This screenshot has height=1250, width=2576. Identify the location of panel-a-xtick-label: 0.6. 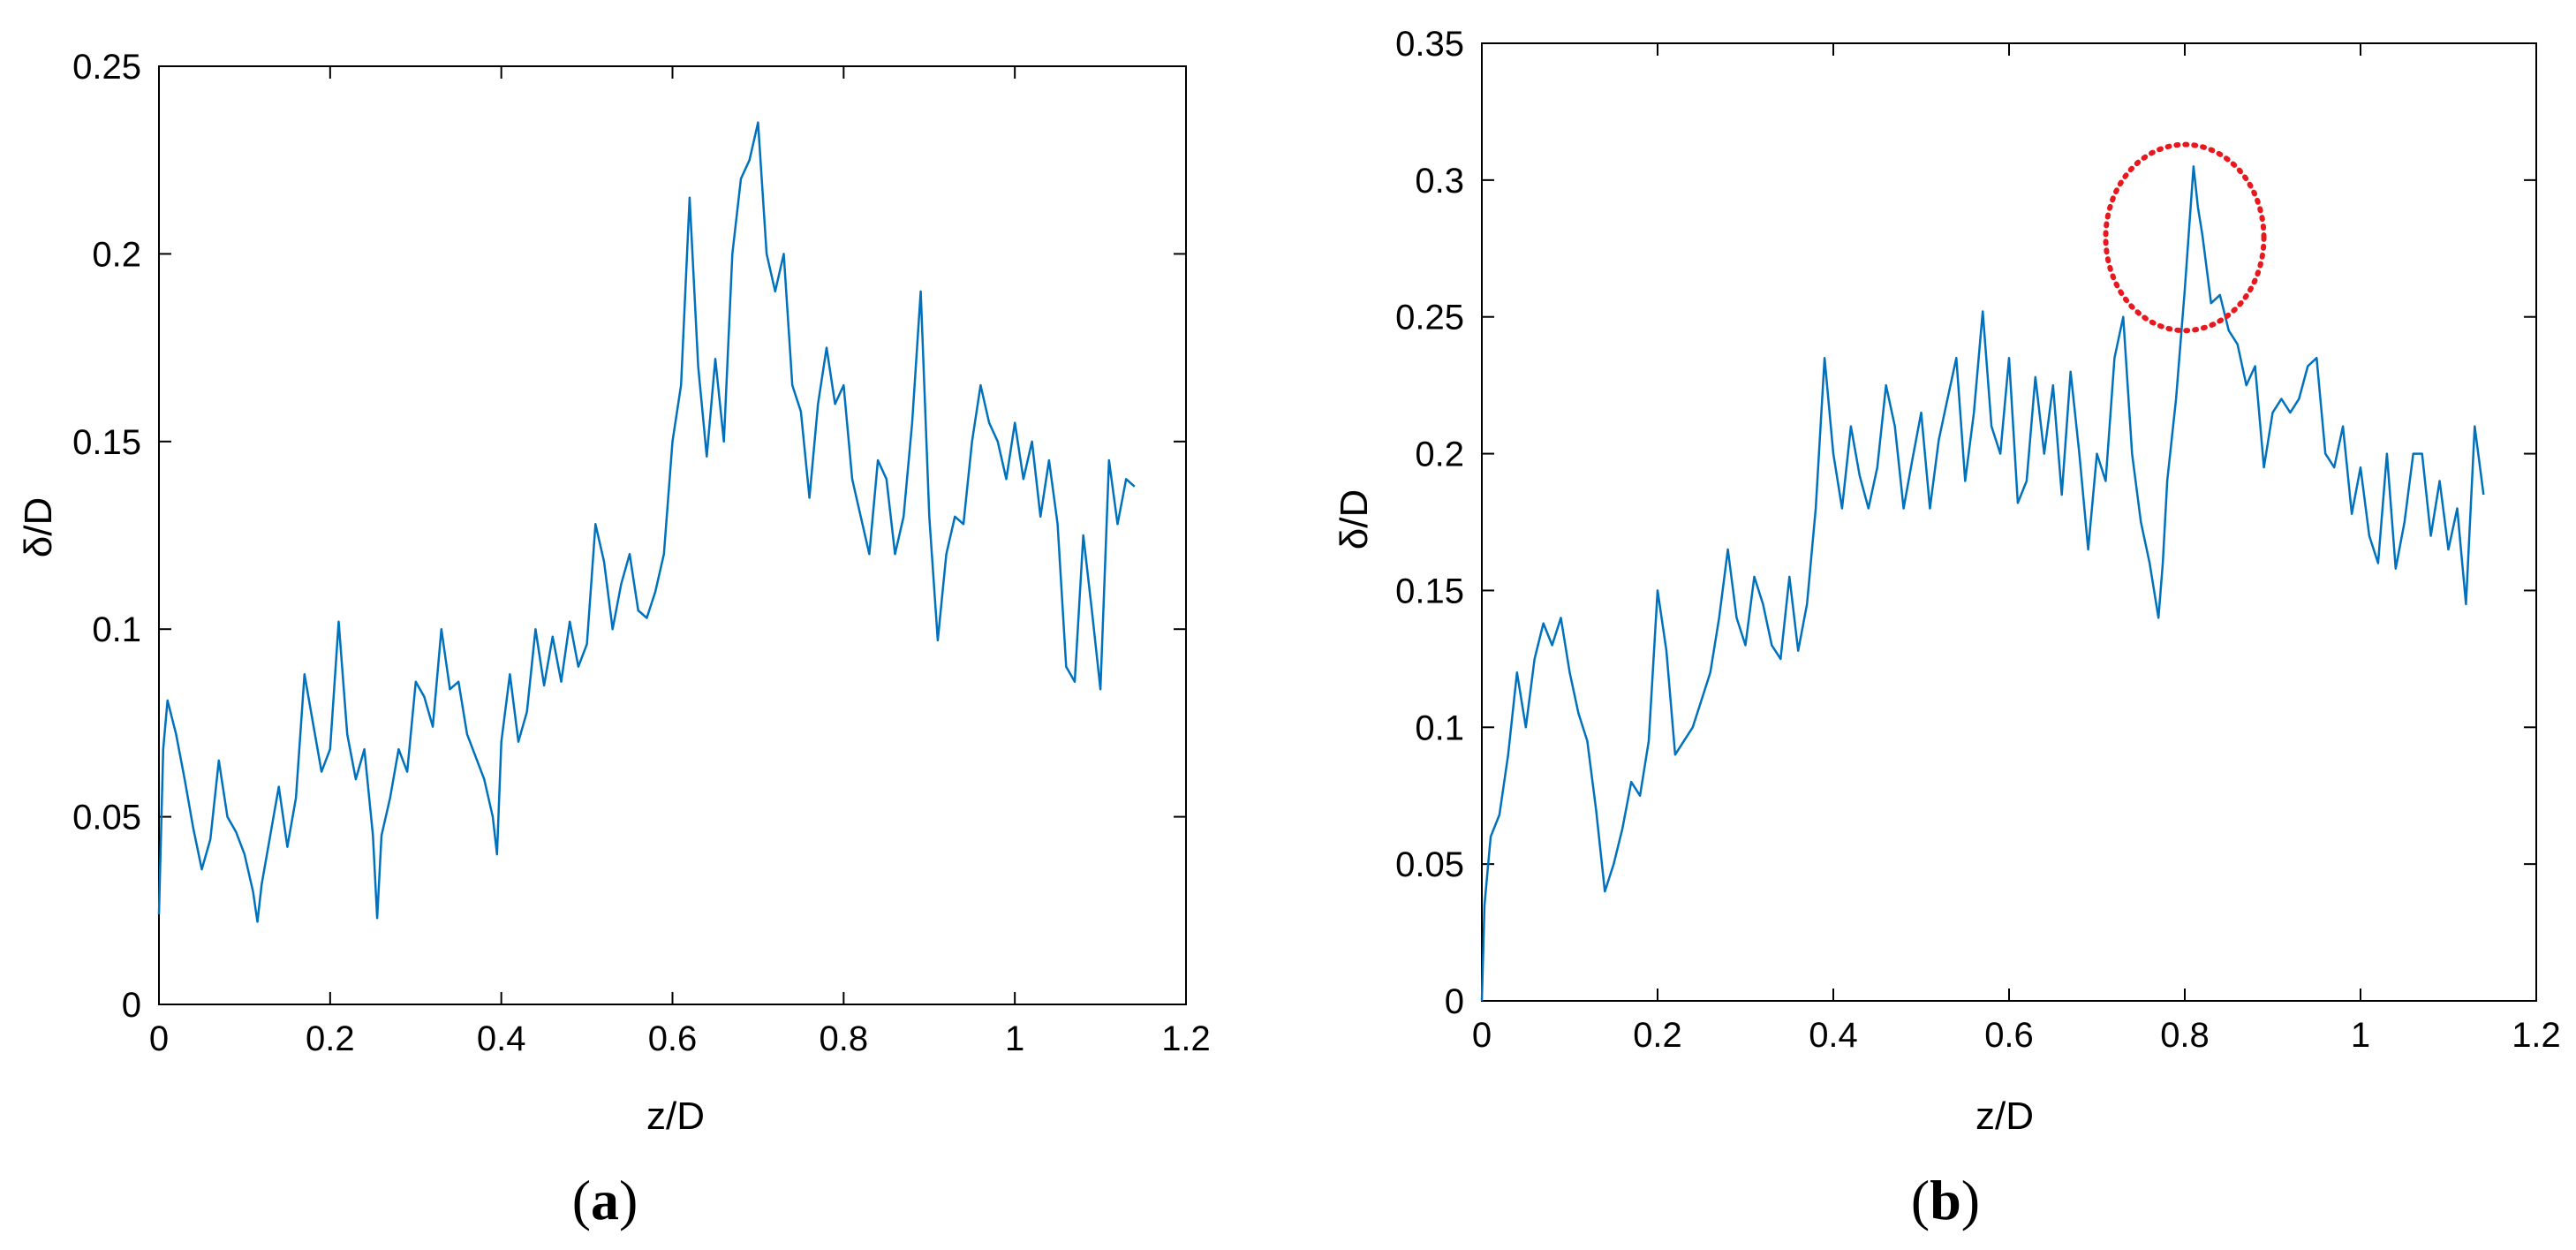
(673, 1038).